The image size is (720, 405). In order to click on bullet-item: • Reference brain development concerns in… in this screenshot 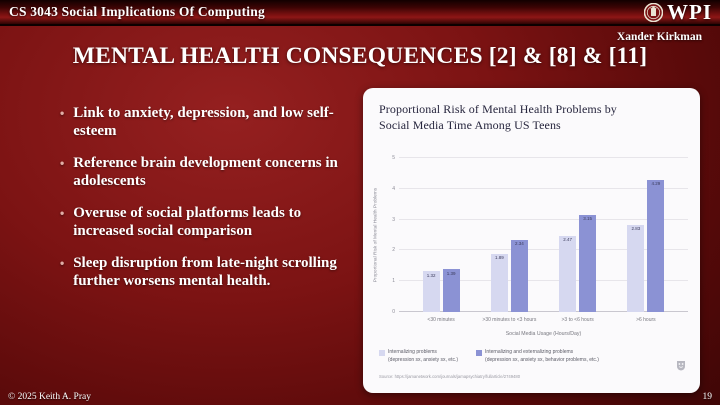, I will do `click(206, 172)`.